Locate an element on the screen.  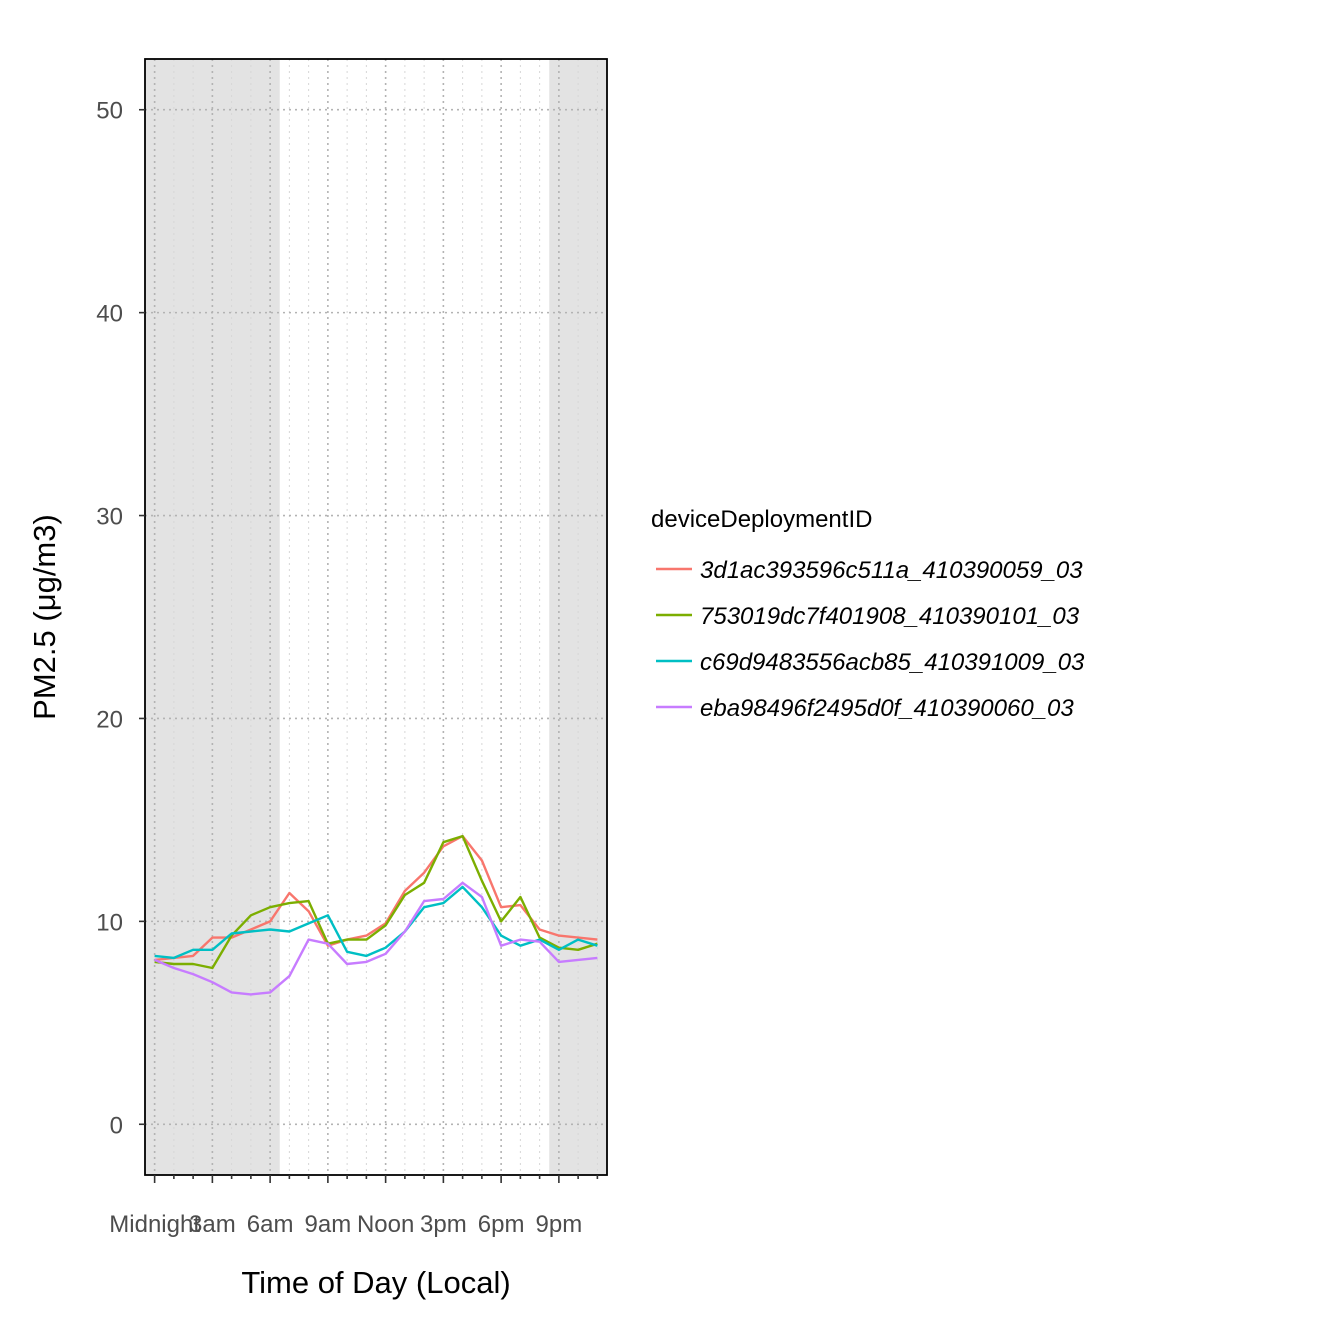
x-tick-label: 3pm is located at coordinates (443, 1224).